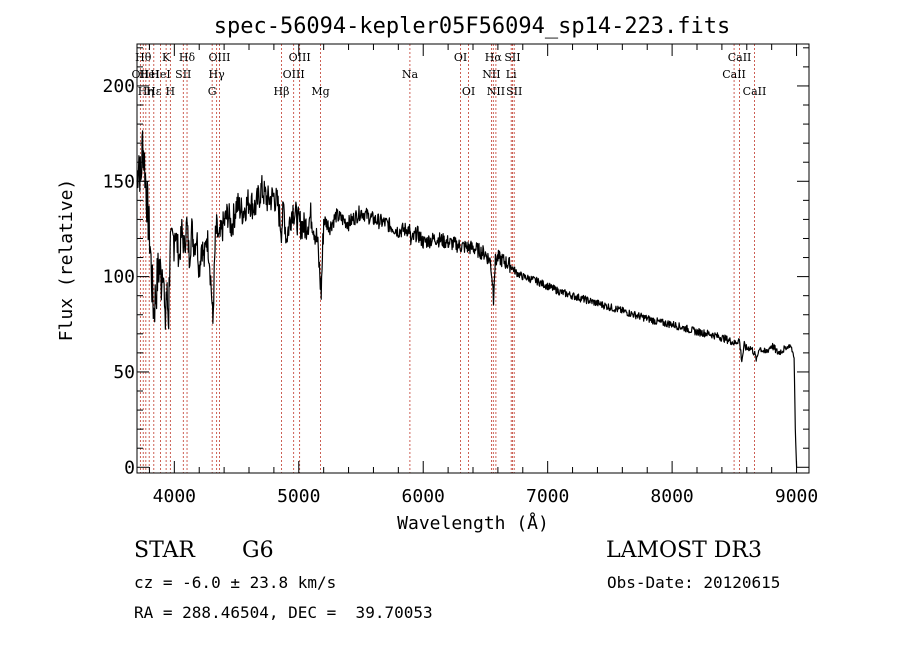 The image size is (900, 649). I want to click on survey-name: LAMOST DR3, so click(684, 550).